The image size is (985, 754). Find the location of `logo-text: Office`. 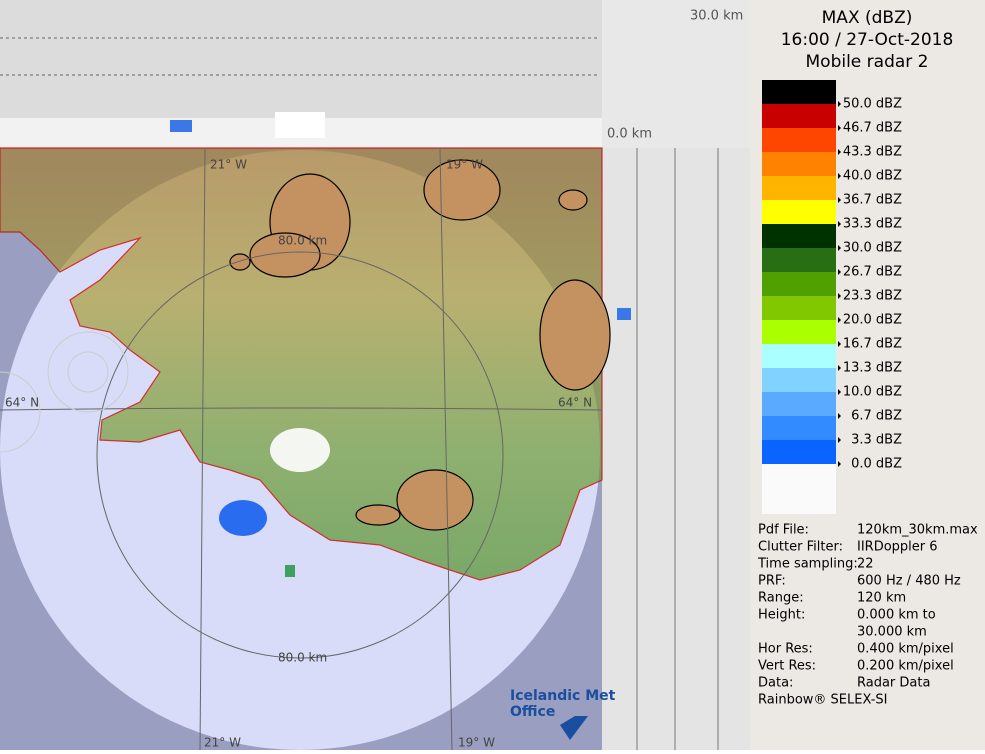

logo-text: Office is located at coordinates (532, 712).